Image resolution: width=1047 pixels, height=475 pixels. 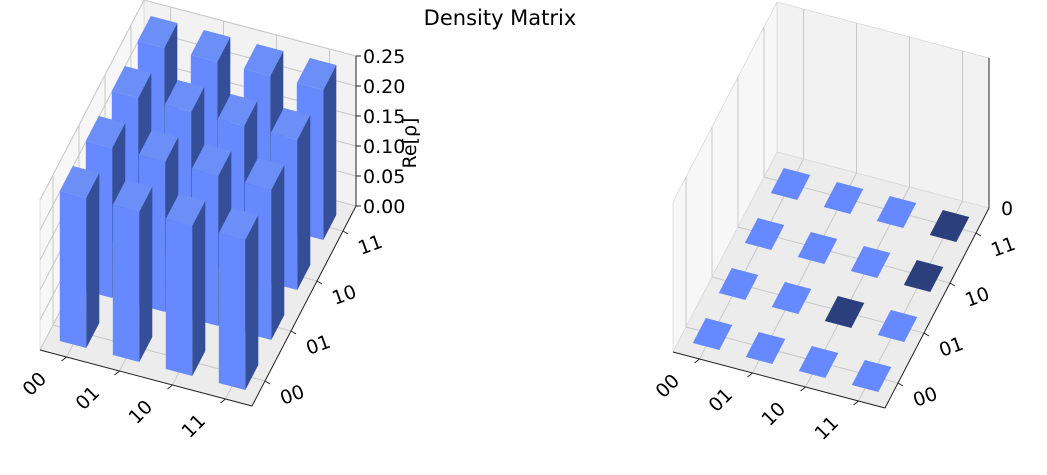 I want to click on y-tick-label: 10, so click(x=977, y=297).